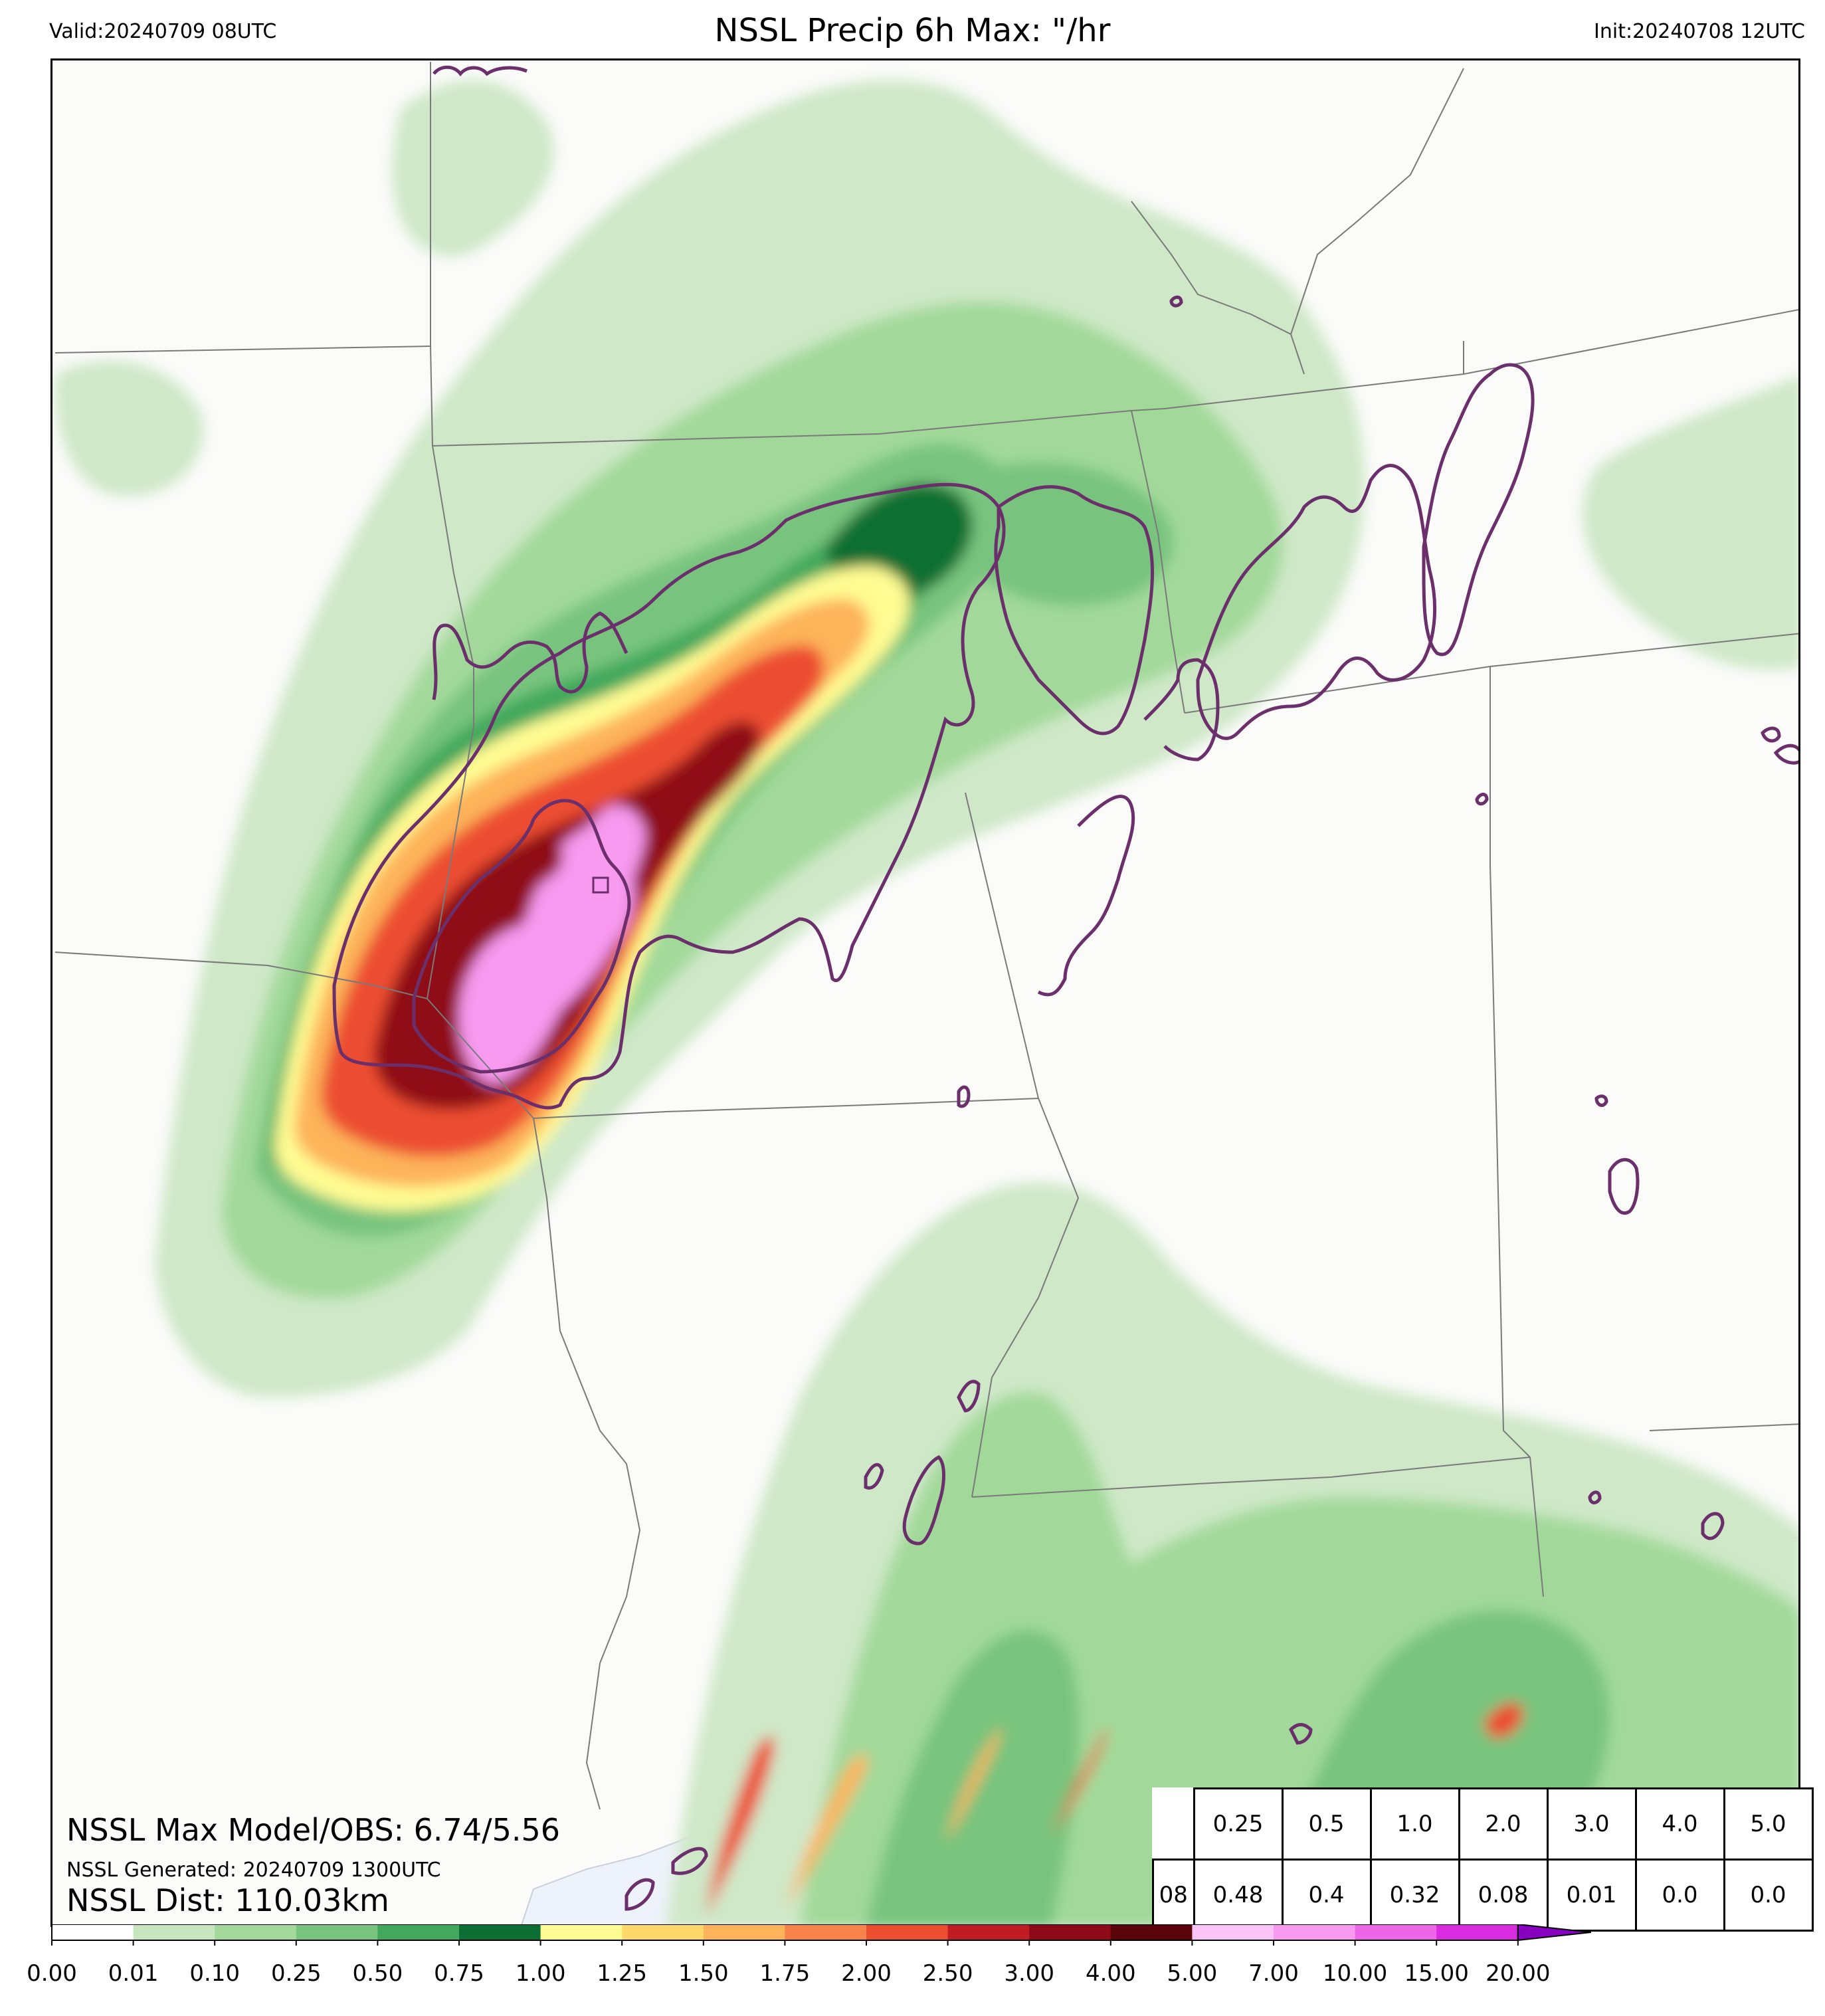 The width and height of the screenshot is (1825, 2016). What do you see at coordinates (866, 1973) in the screenshot?
I see `colorbar-tick-label: 2.00` at bounding box center [866, 1973].